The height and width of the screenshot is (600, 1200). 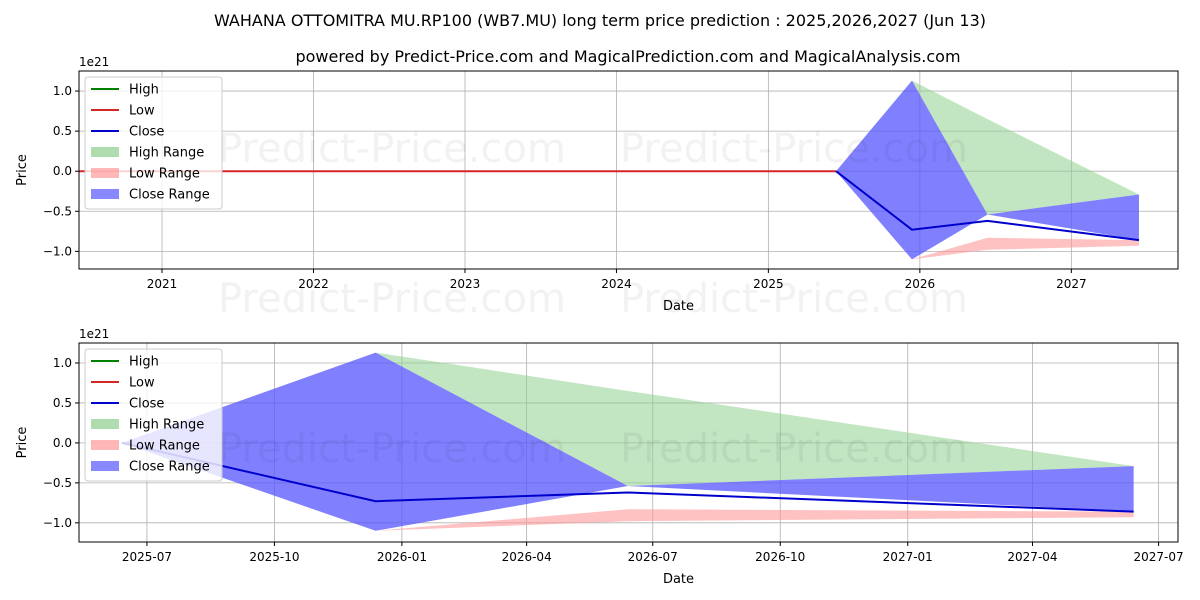 What do you see at coordinates (402, 557) in the screenshot?
I see `x-tick-label: 2026-01` at bounding box center [402, 557].